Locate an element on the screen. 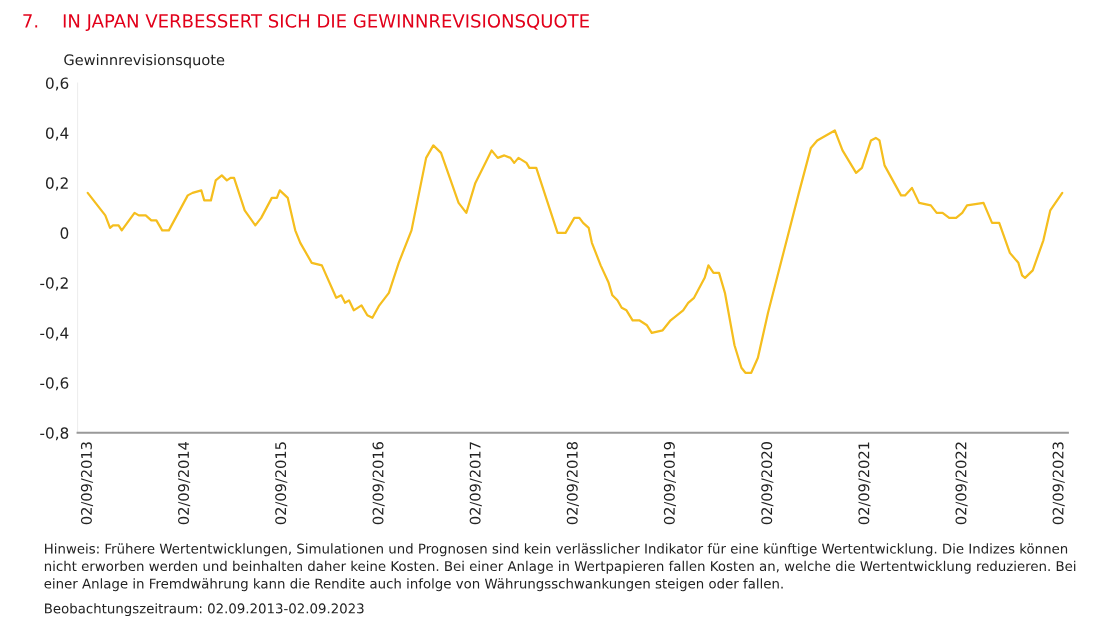  text: Hinweis: Frühere Wertentwicklungen, Simulationen und Prognosen sind kein verlässlicher Indikator für eine künftige Wertentwicklung. Die Indizes können nicht erworben werden und beinhalten daher keine Kosten. Bei einer Anlage in Wertpapieren fallen Kosten an, welche die Wertentwicklung reduzieren. Bei einer Anlage in Fremdwährung kann die Rendite auch infolge von Währungsschwankungen steigen oder fallen. is located at coordinates (560, 567).